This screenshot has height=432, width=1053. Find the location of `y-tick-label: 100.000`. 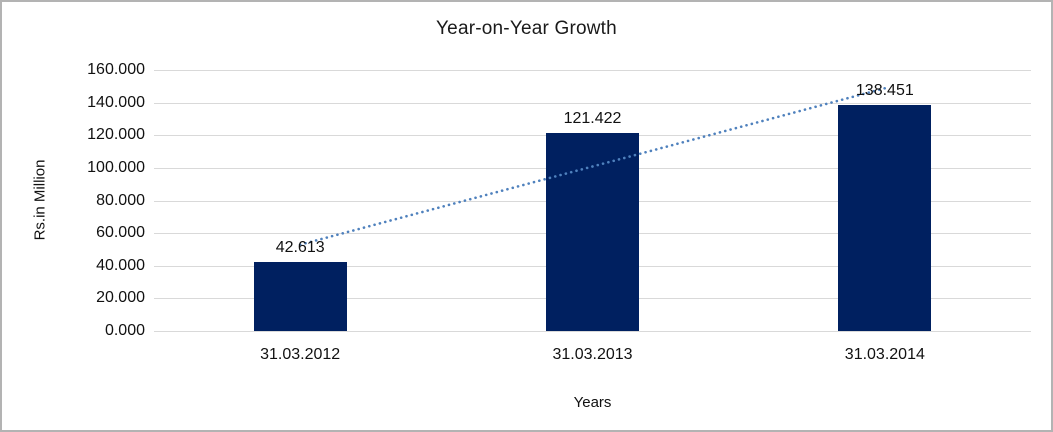

y-tick-label: 100.000 is located at coordinates (116, 167).